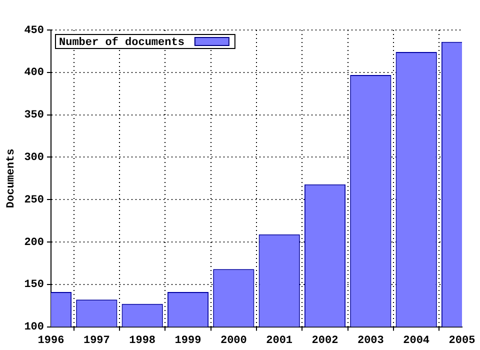 This screenshot has height=350, width=480. I want to click on y-axis-title: Documents, so click(11, 178).